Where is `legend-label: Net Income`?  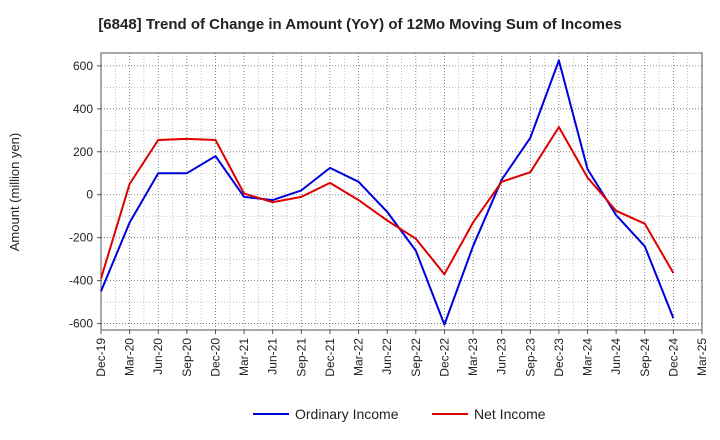 legend-label: Net Income is located at coordinates (510, 414).